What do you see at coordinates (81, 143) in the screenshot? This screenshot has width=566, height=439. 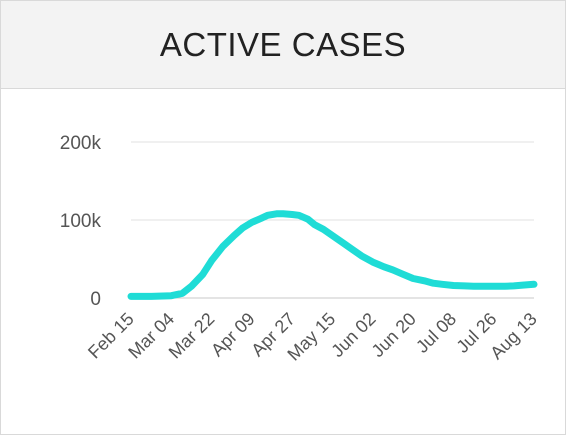 I see `y-tick-label: 200k` at bounding box center [81, 143].